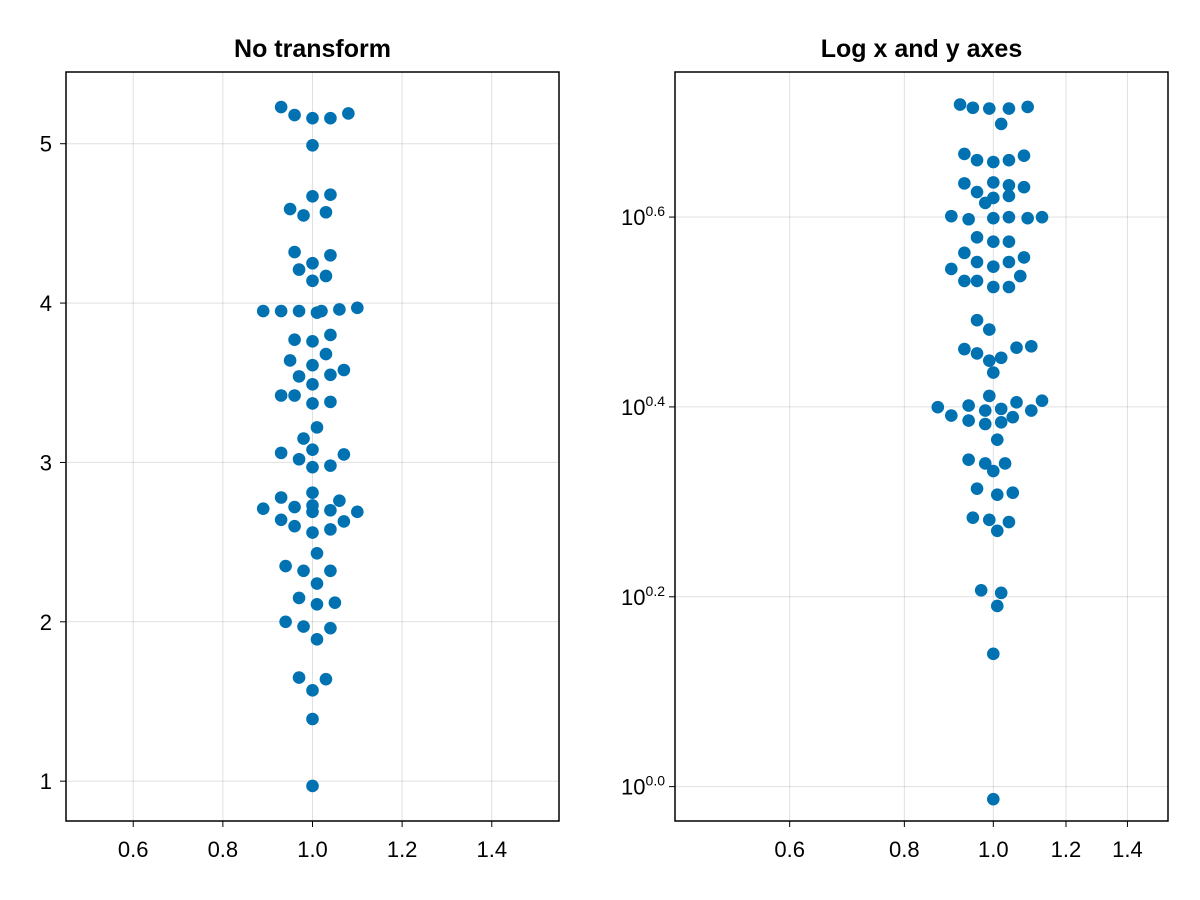  I want to click on y-tick-label: 100.0, so click(643, 786).